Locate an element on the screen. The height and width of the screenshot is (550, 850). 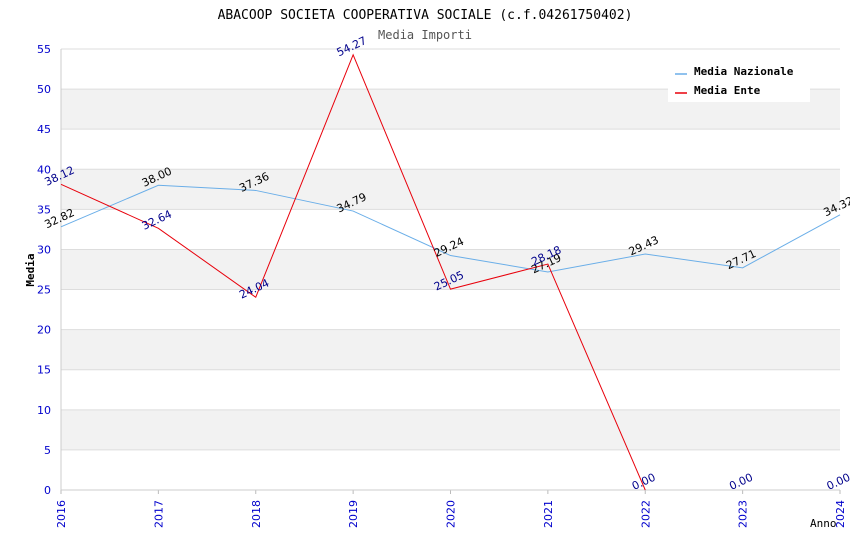
x-tick-label: 2023 is located at coordinates (743, 514).